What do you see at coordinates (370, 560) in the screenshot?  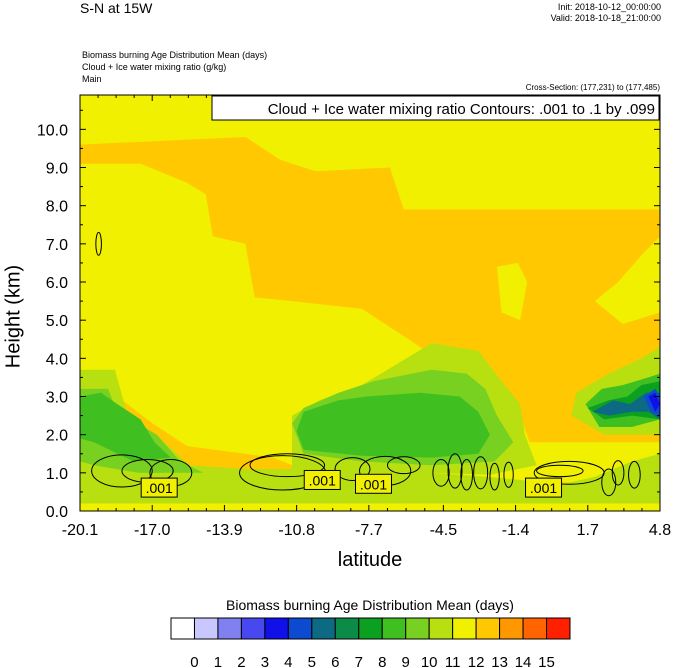 I see `x-axis-label: latitude` at bounding box center [370, 560].